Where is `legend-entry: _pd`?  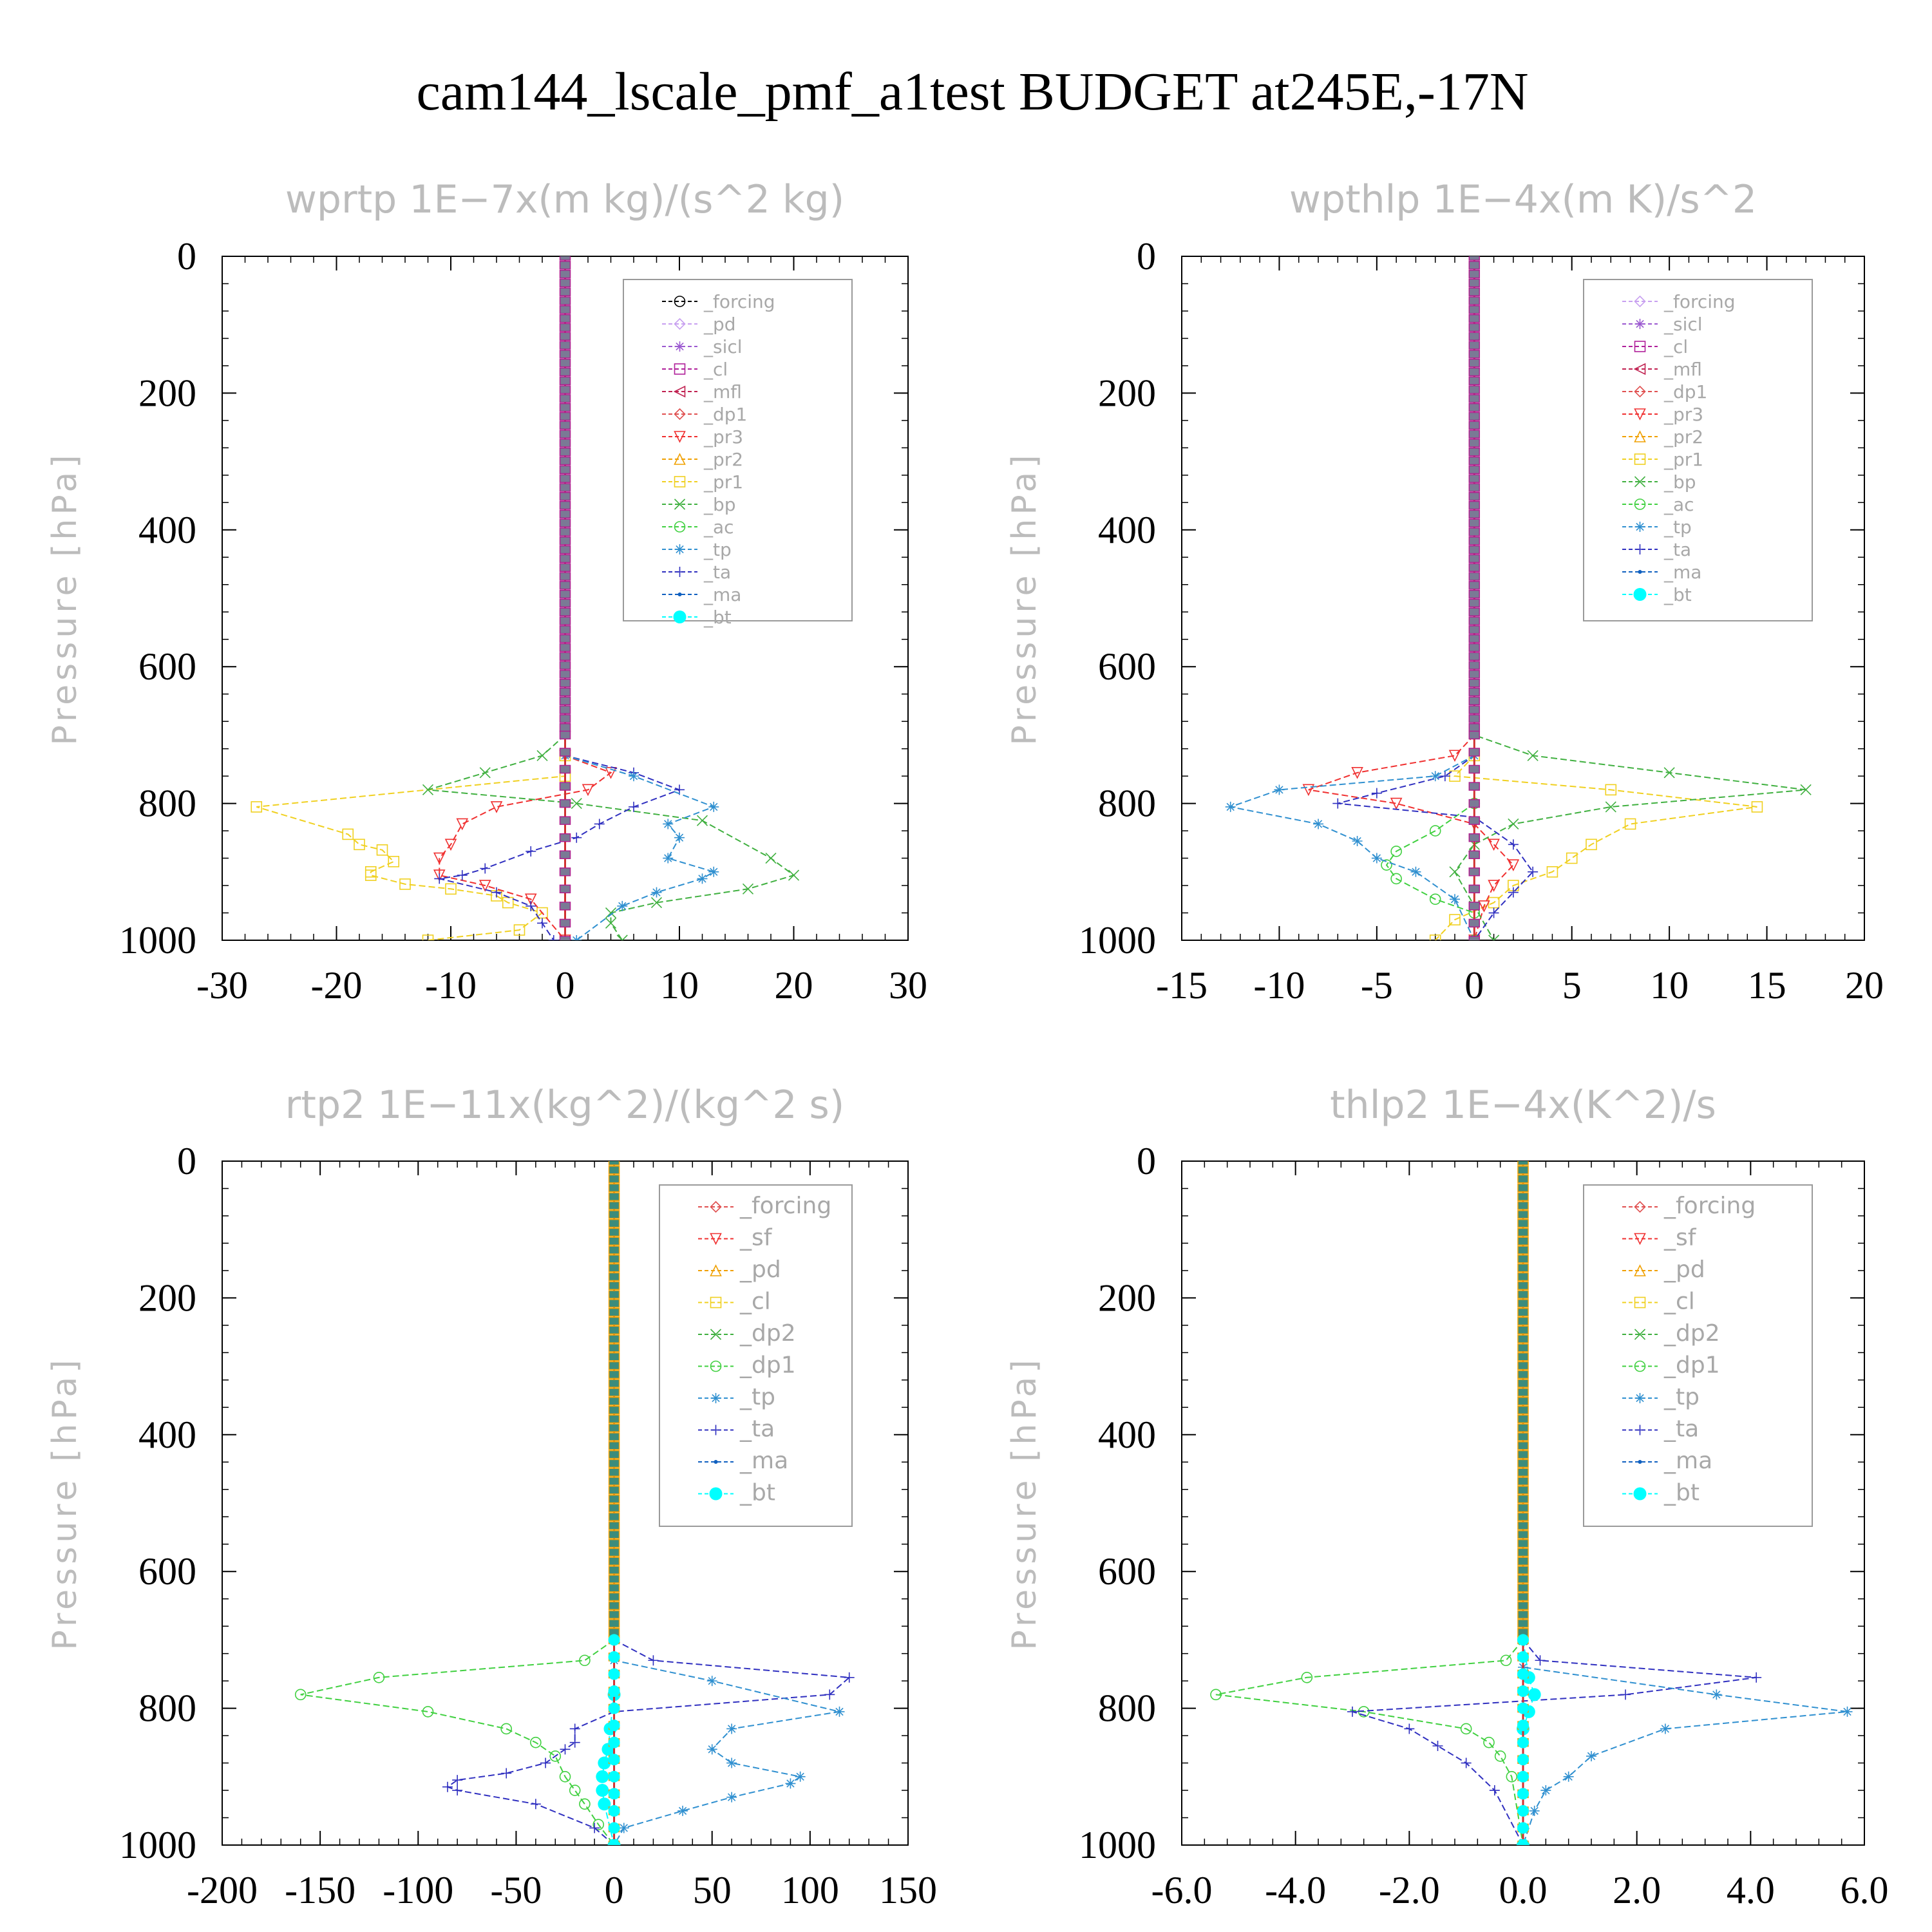
legend-entry: _pd is located at coordinates (740, 1269).